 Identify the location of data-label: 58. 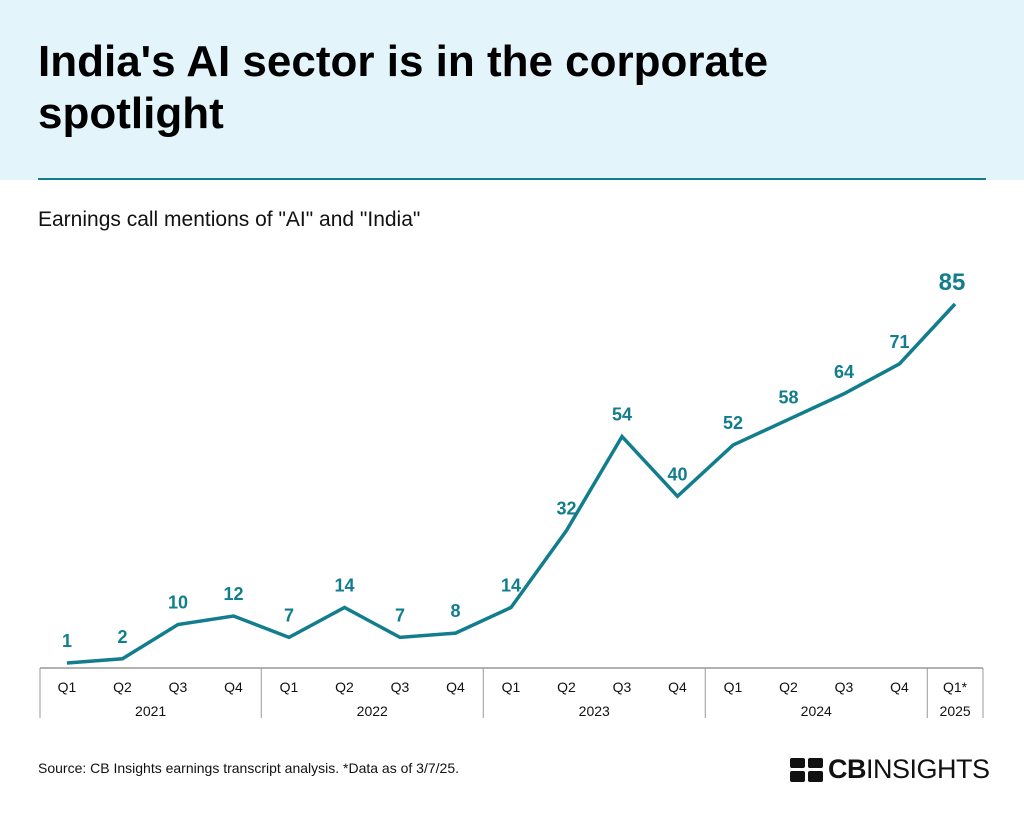
(788, 397).